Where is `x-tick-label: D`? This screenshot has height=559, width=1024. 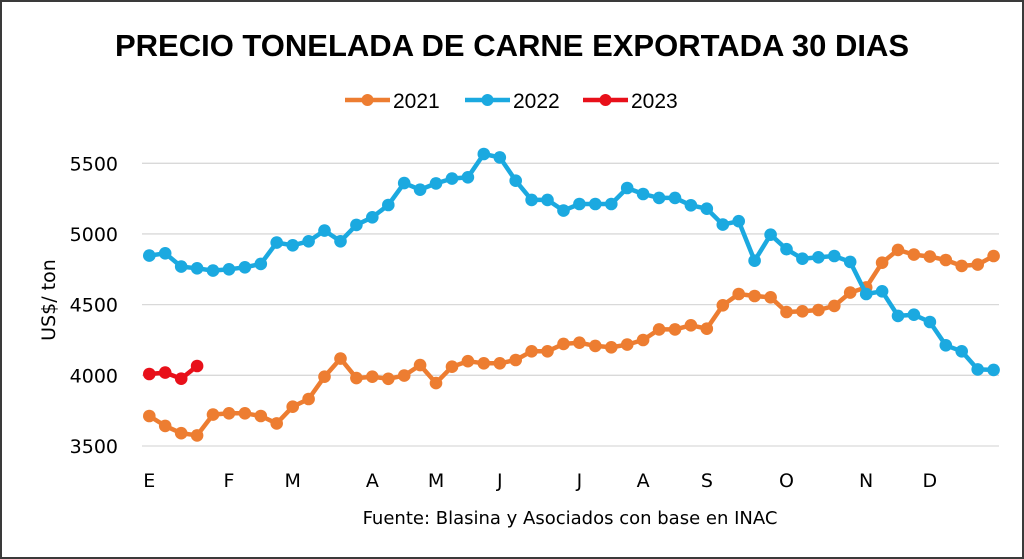
x-tick-label: D is located at coordinates (930, 481).